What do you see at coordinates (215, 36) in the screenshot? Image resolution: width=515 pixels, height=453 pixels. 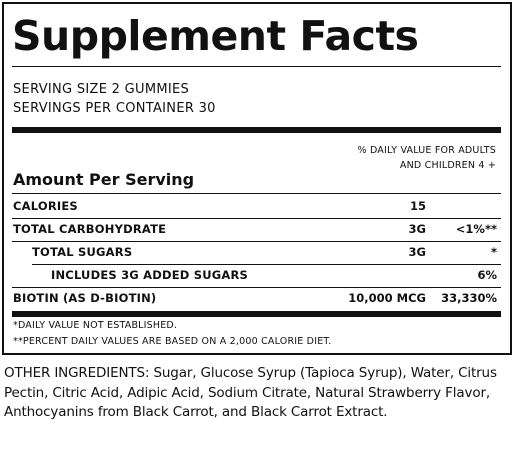 I see `panel-title: Supplement Facts` at bounding box center [215, 36].